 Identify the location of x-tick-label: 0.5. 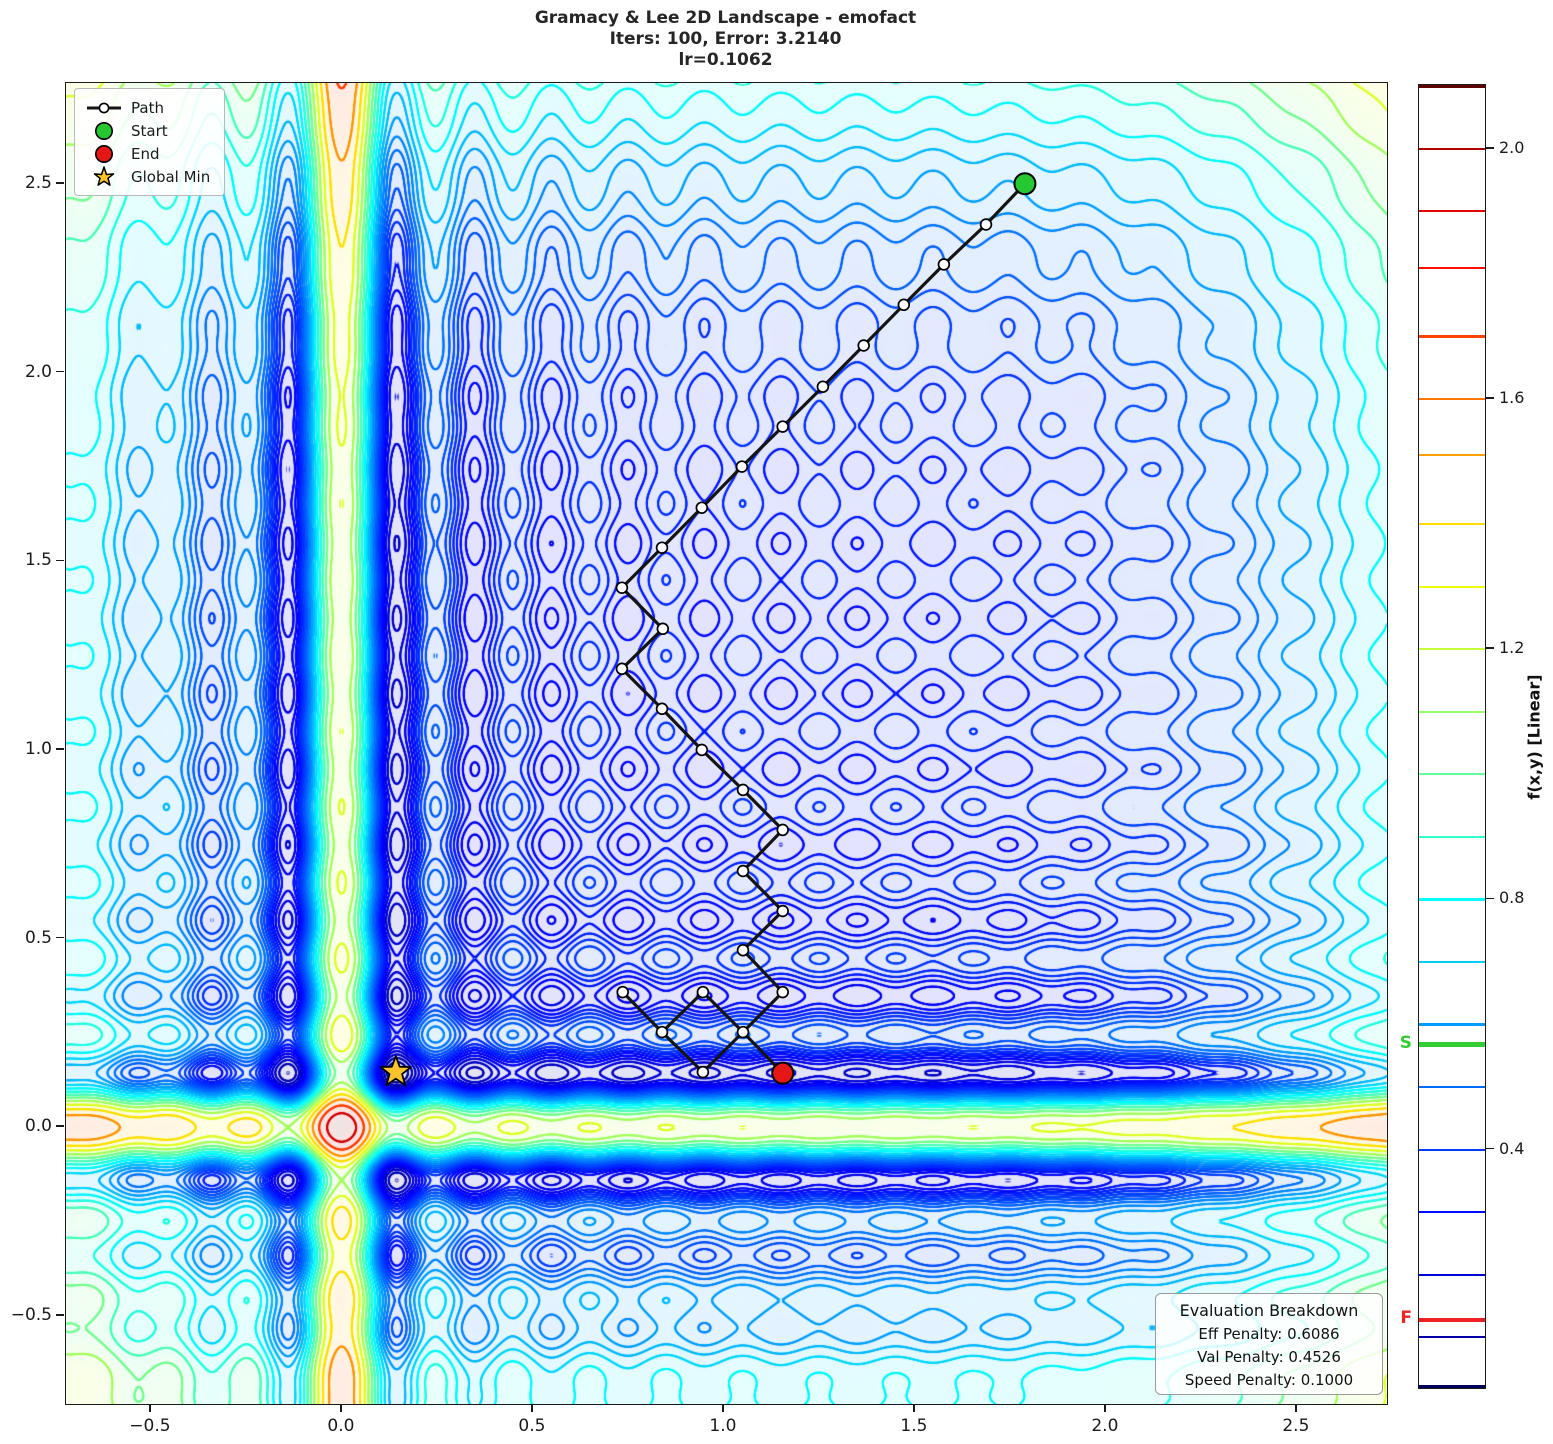
(532, 1426).